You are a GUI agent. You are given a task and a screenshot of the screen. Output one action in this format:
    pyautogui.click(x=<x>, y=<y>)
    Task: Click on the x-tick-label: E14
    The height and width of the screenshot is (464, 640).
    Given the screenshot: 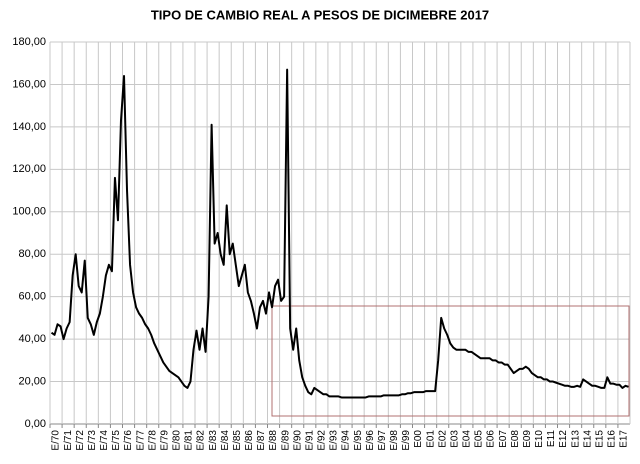 What is the action you would take?
    pyautogui.click(x=587, y=439)
    